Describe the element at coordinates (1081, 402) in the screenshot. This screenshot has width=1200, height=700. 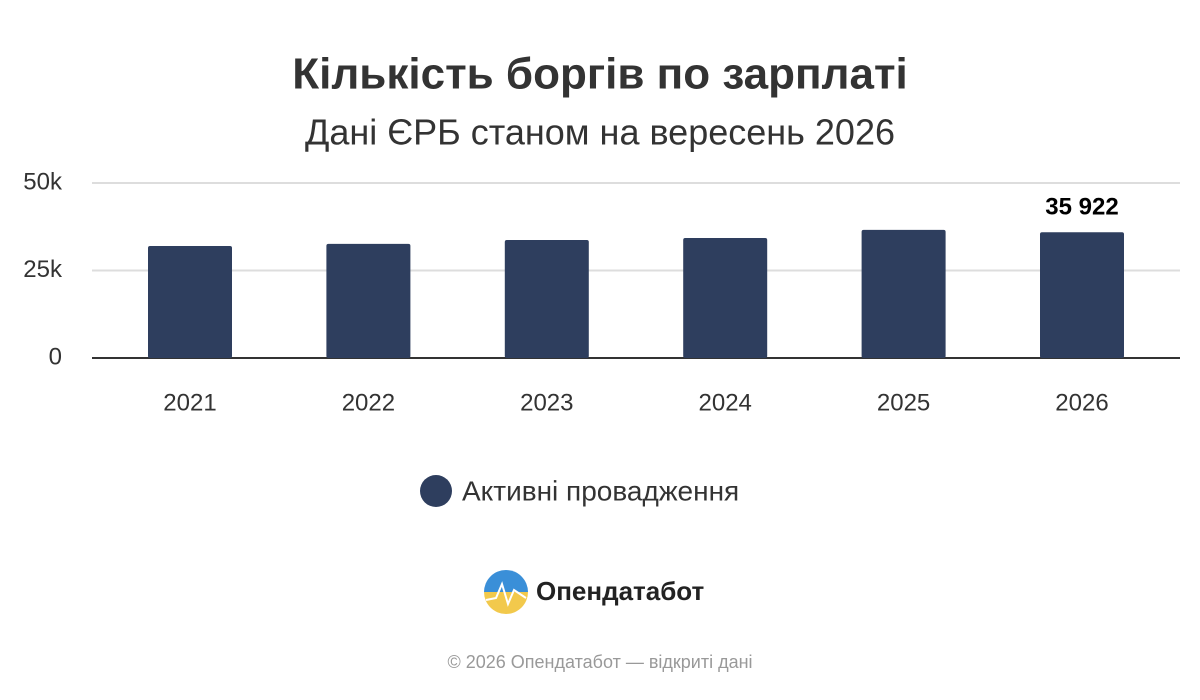
I see `x-tick-label: 2026` at that location.